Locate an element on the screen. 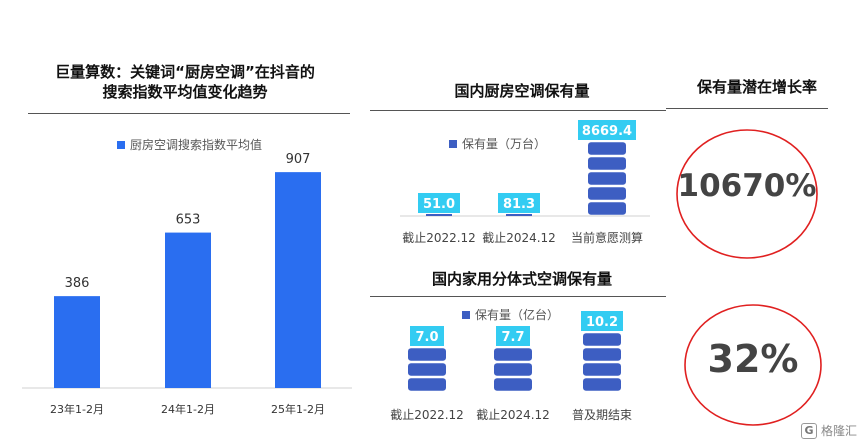 This screenshot has width=865, height=445. mid-bottom-rule is located at coordinates (518, 296).